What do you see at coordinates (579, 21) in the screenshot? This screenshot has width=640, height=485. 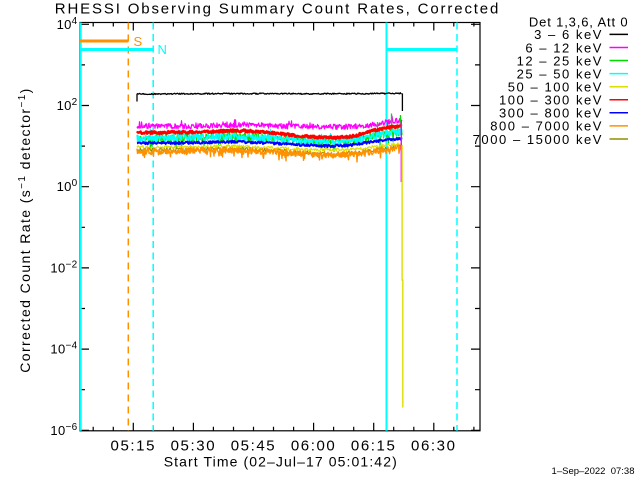 I see `svg-text: Det 1,3,6, Att 0` at bounding box center [579, 21].